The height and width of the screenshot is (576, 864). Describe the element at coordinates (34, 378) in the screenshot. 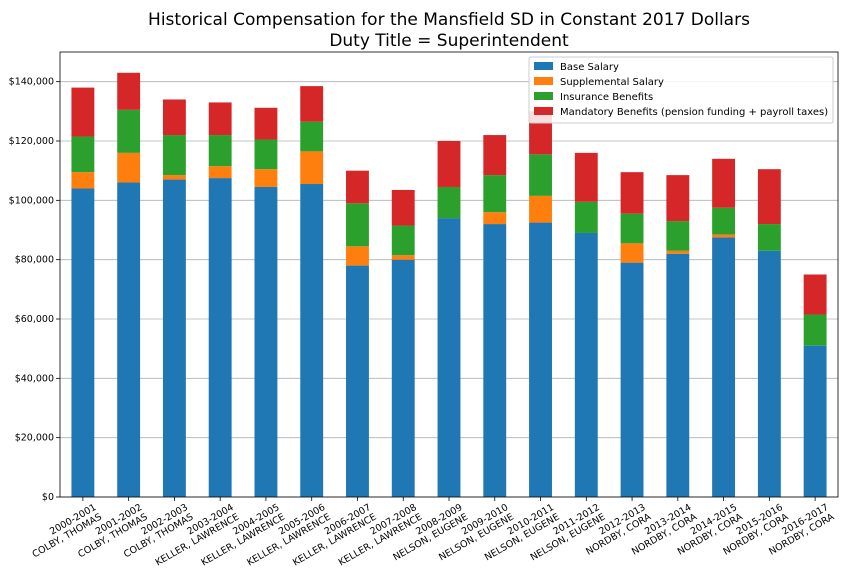

I see `y-tick-label: $40,000` at that location.